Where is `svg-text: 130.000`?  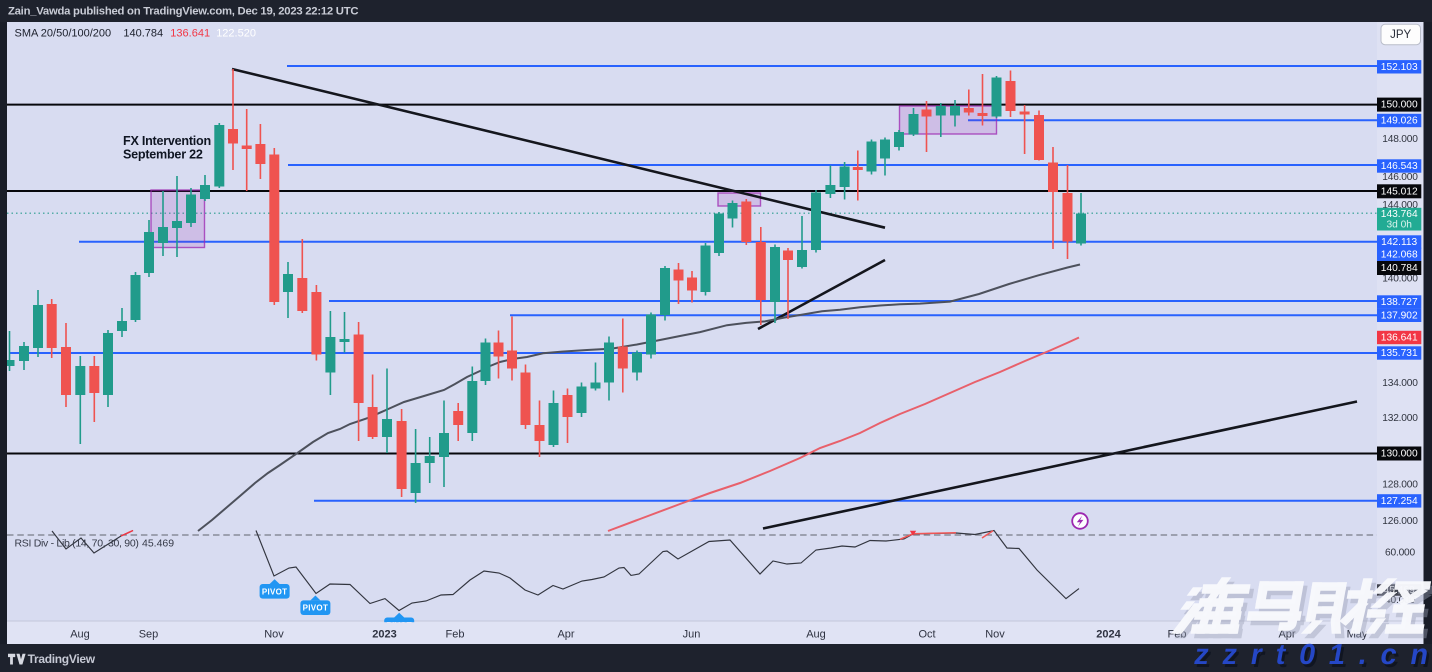 svg-text: 130.000 is located at coordinates (1399, 454).